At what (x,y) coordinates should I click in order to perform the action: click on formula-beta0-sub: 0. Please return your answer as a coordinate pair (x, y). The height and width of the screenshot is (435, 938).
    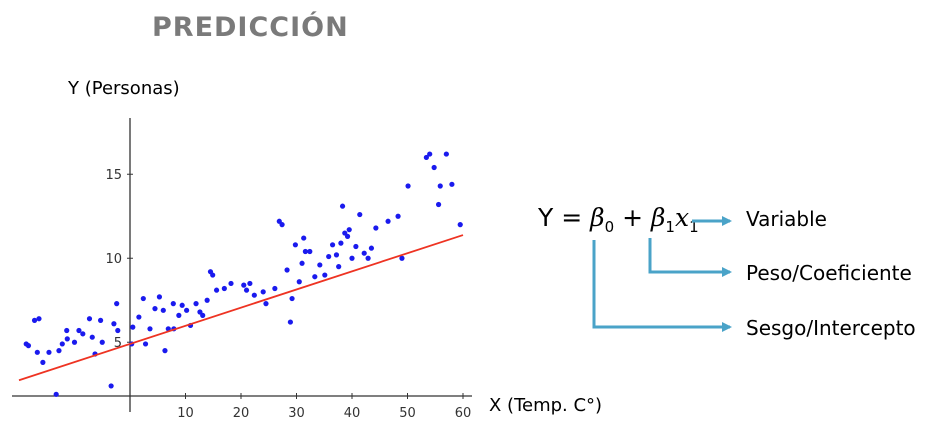
    Looking at the image, I should click on (609, 227).